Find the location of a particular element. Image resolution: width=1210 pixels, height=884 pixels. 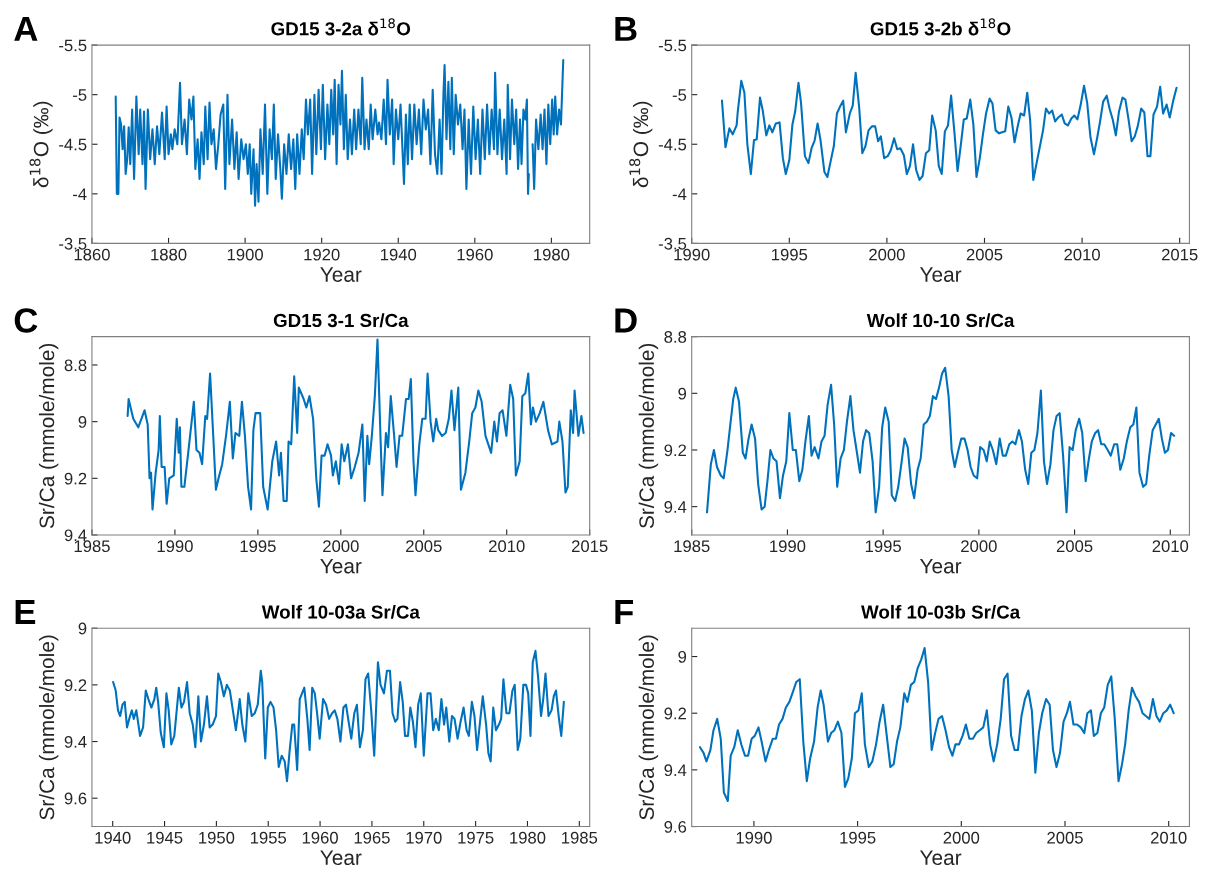

x-tick-label: 1920 is located at coordinates (322, 254).